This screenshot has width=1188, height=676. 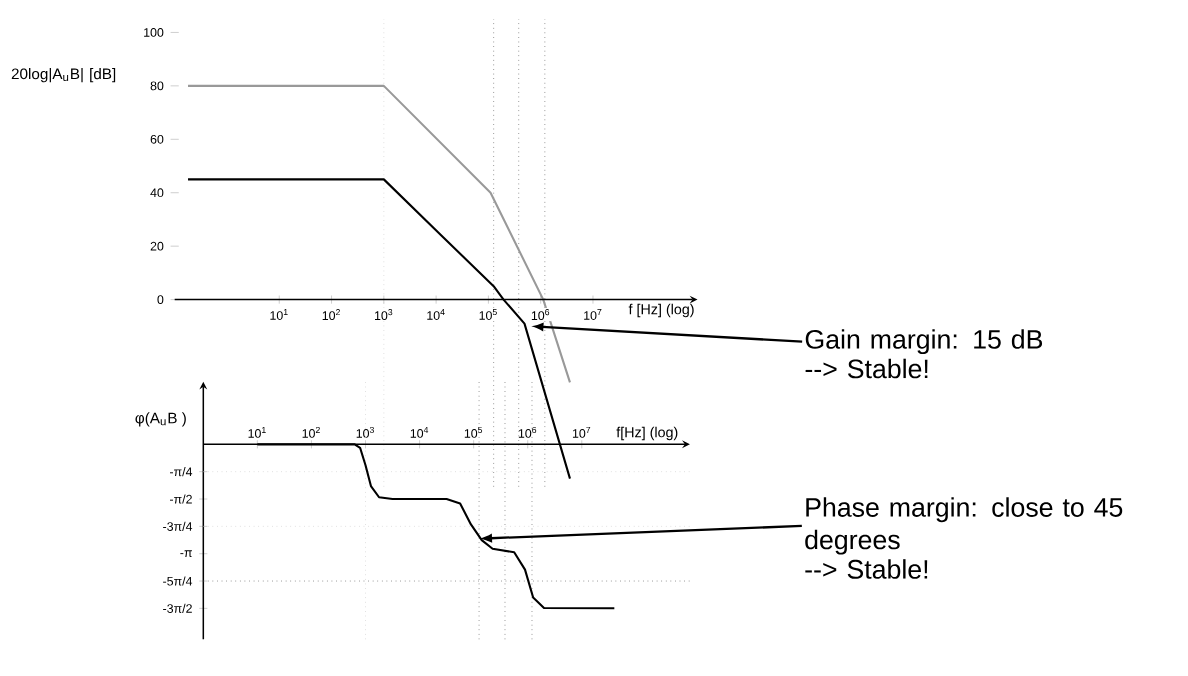 I want to click on annotation: Gain margin: 15 dB, so click(x=924, y=342).